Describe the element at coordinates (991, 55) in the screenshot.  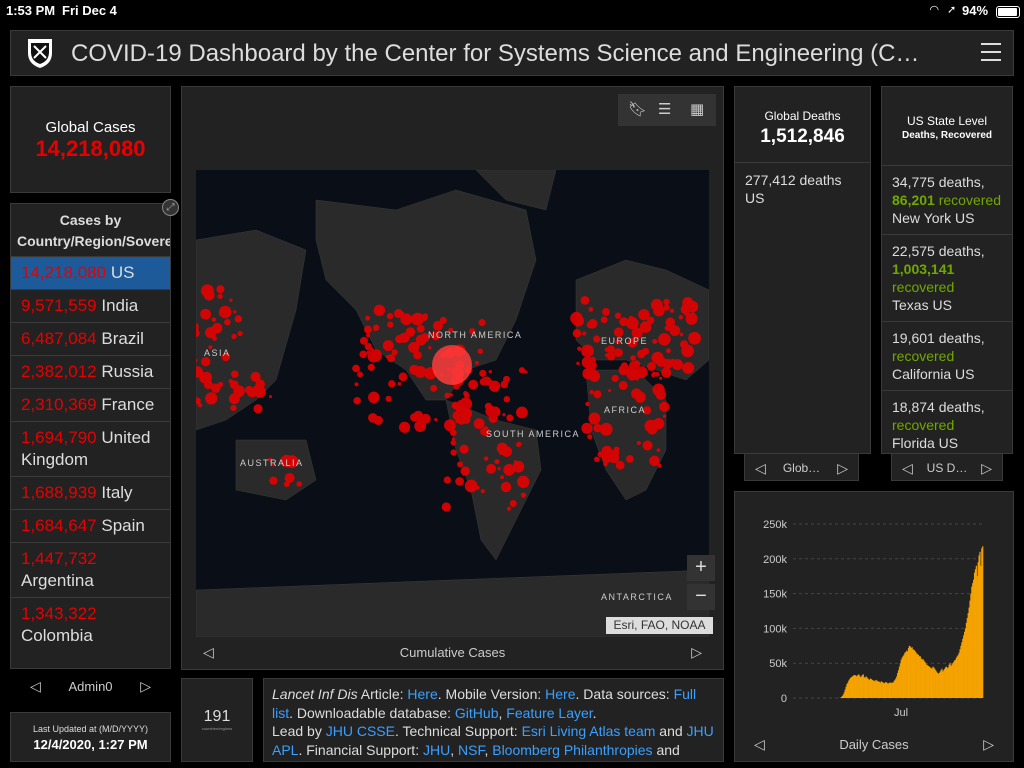
I see `hamburger-menu-icon` at that location.